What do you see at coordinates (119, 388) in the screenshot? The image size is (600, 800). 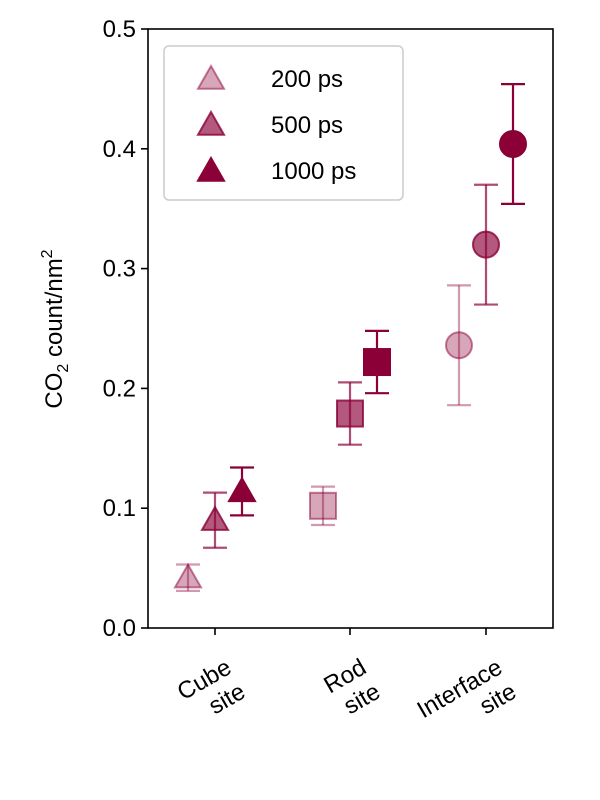 I see `y-tick-label: 0.2` at bounding box center [119, 388].